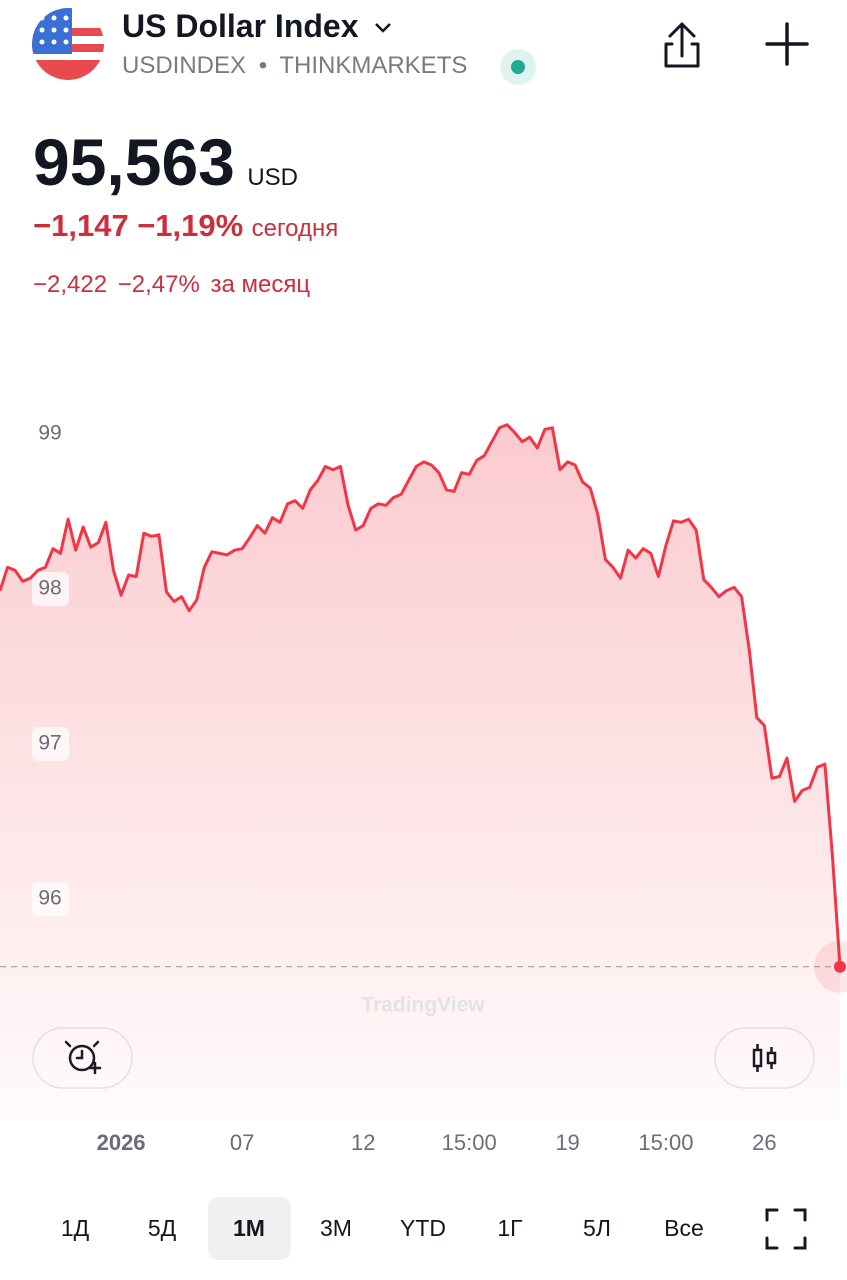 This screenshot has height=1280, width=847. Describe the element at coordinates (184, 65) in the screenshot. I see `symbol: USDINDEX` at that location.